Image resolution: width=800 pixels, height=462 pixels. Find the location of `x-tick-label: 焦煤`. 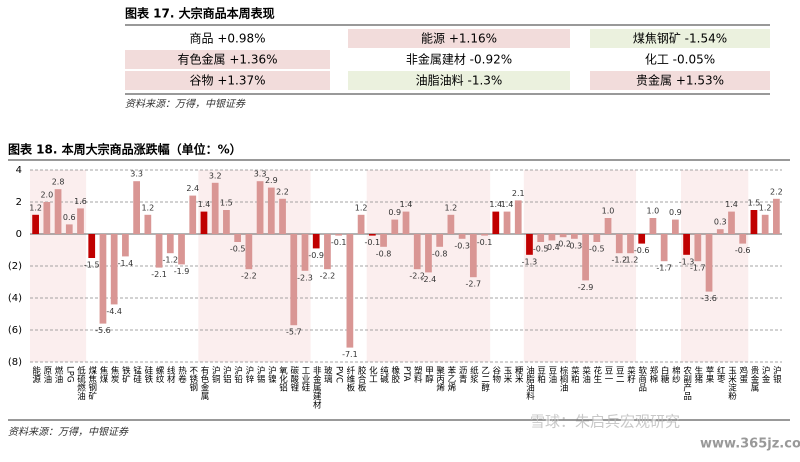

x-tick-label: 焦煤 is located at coordinates (103, 374).